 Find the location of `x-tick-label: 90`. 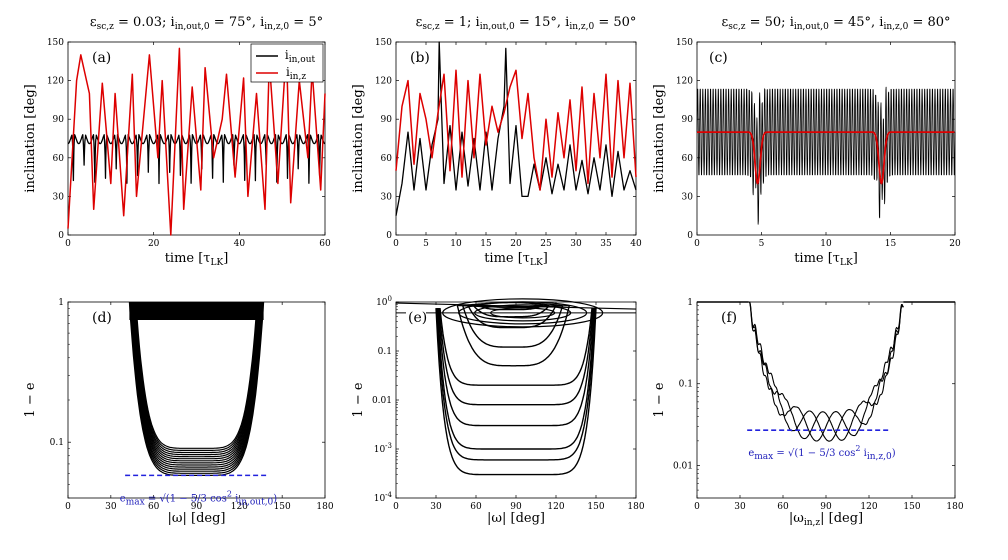

x-tick-label: 90 is located at coordinates (197, 507).